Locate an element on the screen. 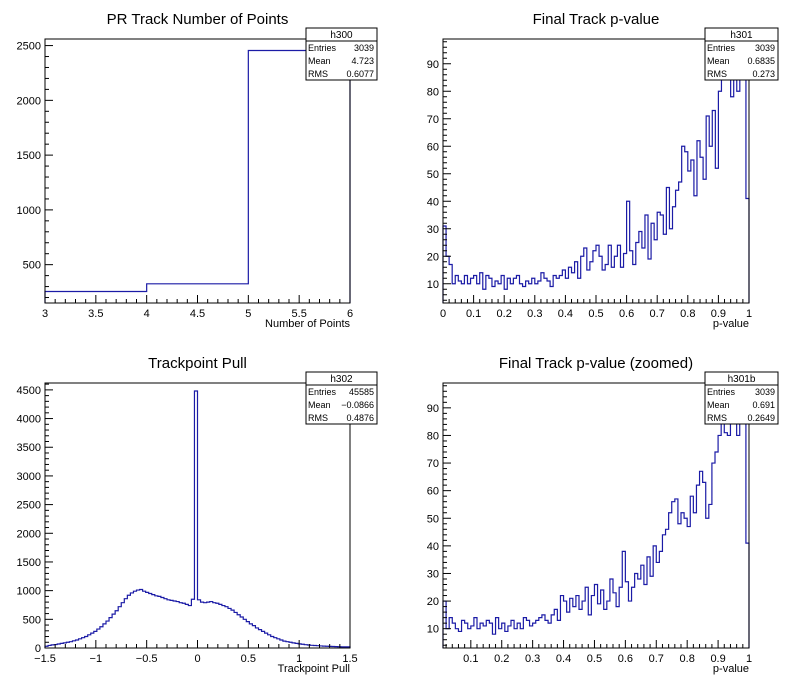  x-tick-label: 5 is located at coordinates (248, 314).